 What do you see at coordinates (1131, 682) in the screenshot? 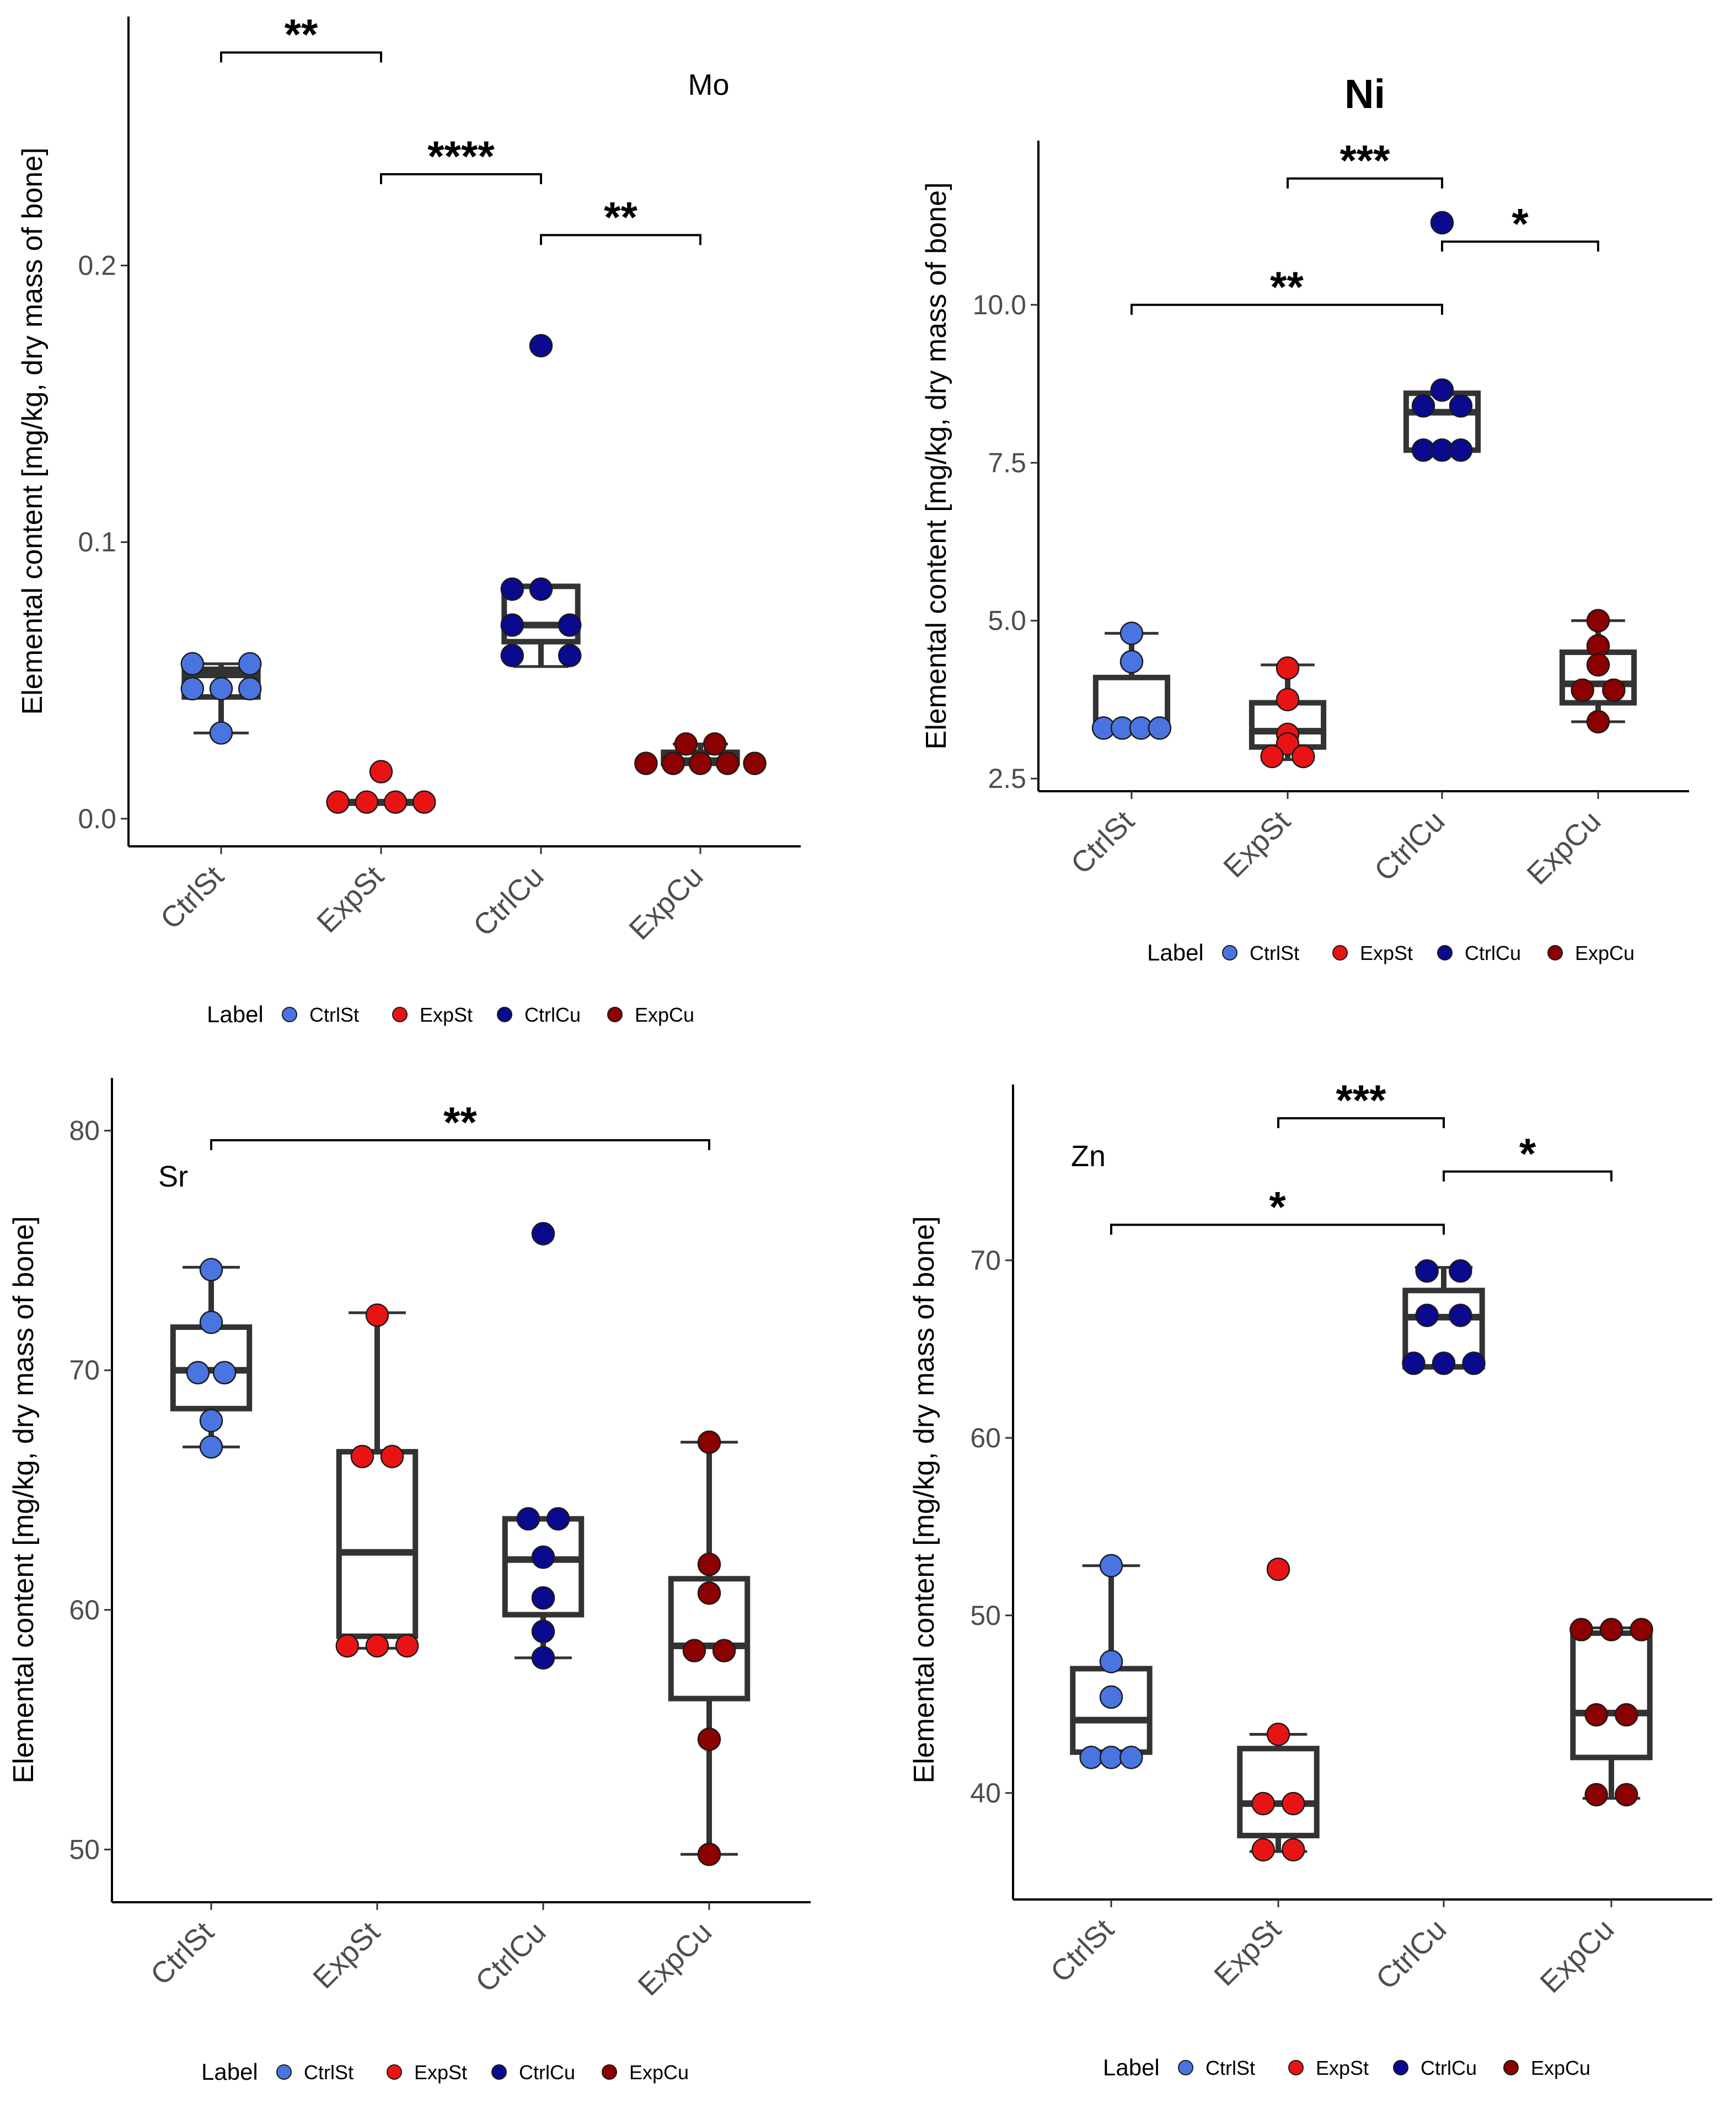
I see `boxplot-ctrlst` at bounding box center [1131, 682].